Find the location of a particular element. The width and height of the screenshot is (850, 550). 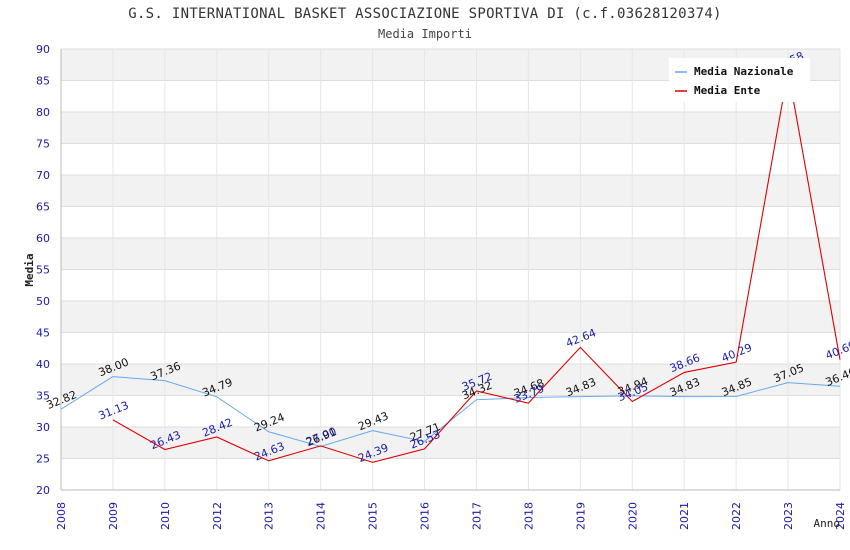

x-tick-label: 2010 is located at coordinates (165, 516).